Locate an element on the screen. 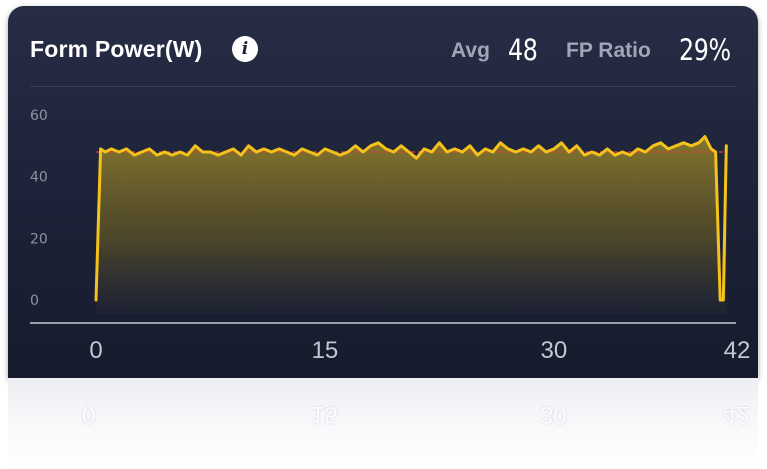 The width and height of the screenshot is (767, 469). x-tick-label: 30 is located at coordinates (554, 350).